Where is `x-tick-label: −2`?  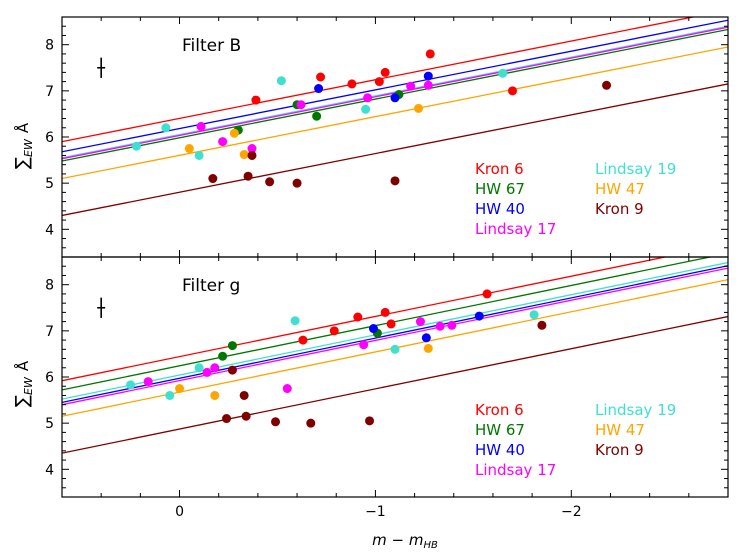 x-tick-label: −2 is located at coordinates (571, 512).